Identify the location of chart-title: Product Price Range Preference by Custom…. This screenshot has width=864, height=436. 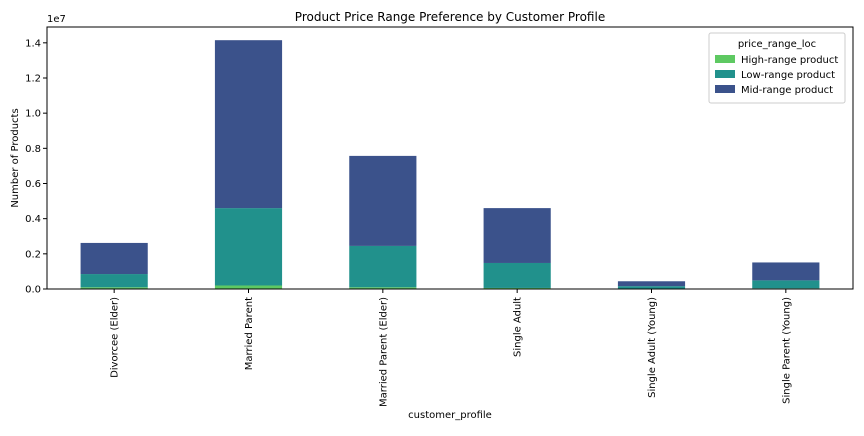
(450, 17).